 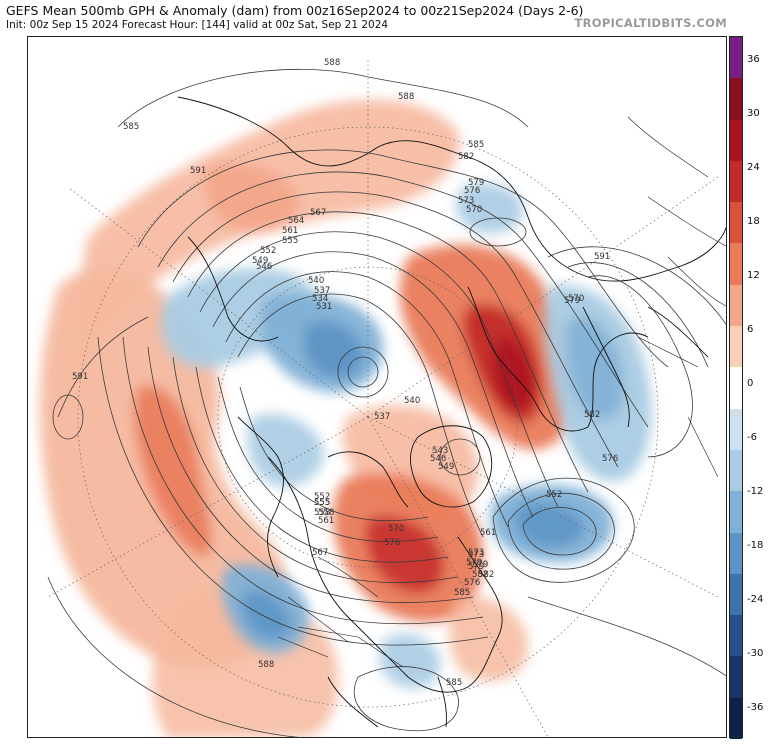 I want to click on anomaly-neg-alaska, so click(x=285, y=450).